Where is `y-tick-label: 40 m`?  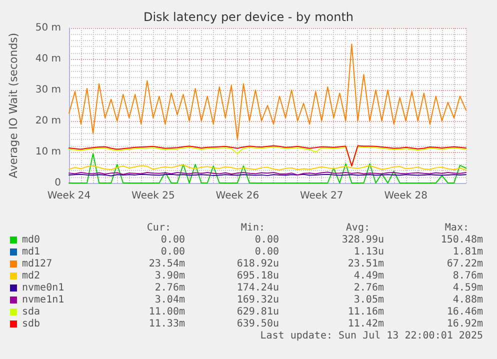 y-tick-label: 40 m is located at coordinates (48, 59).